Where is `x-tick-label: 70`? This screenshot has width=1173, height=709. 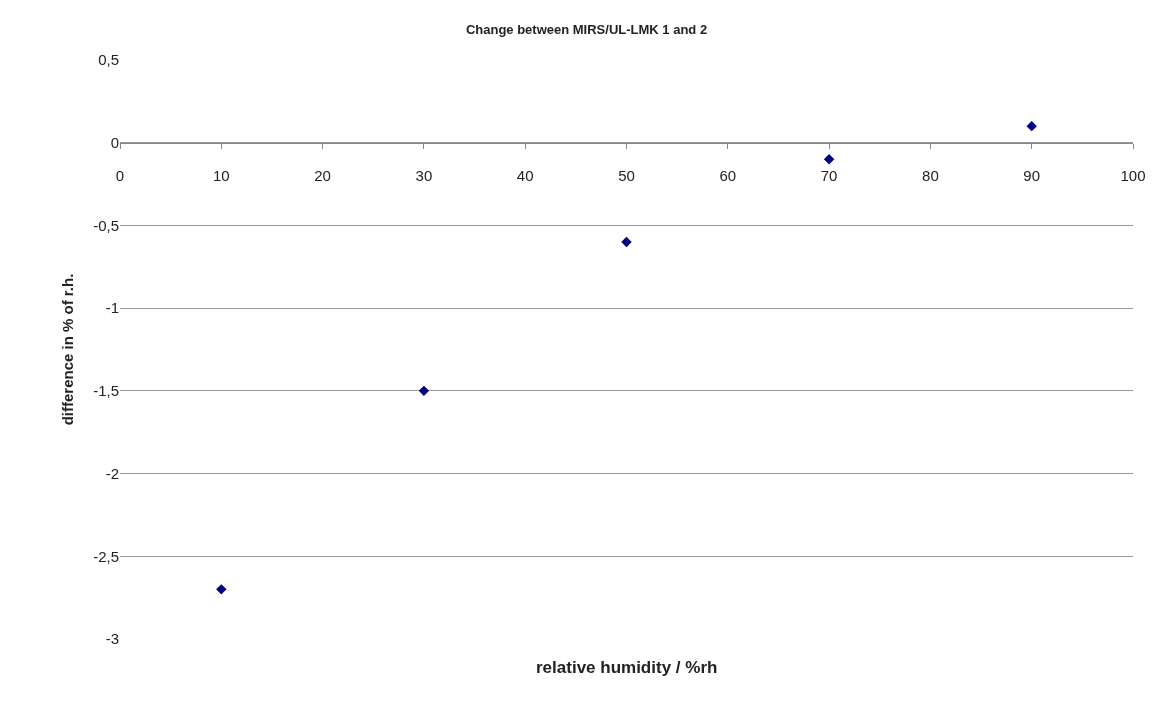 x-tick-label: 70 is located at coordinates (829, 175).